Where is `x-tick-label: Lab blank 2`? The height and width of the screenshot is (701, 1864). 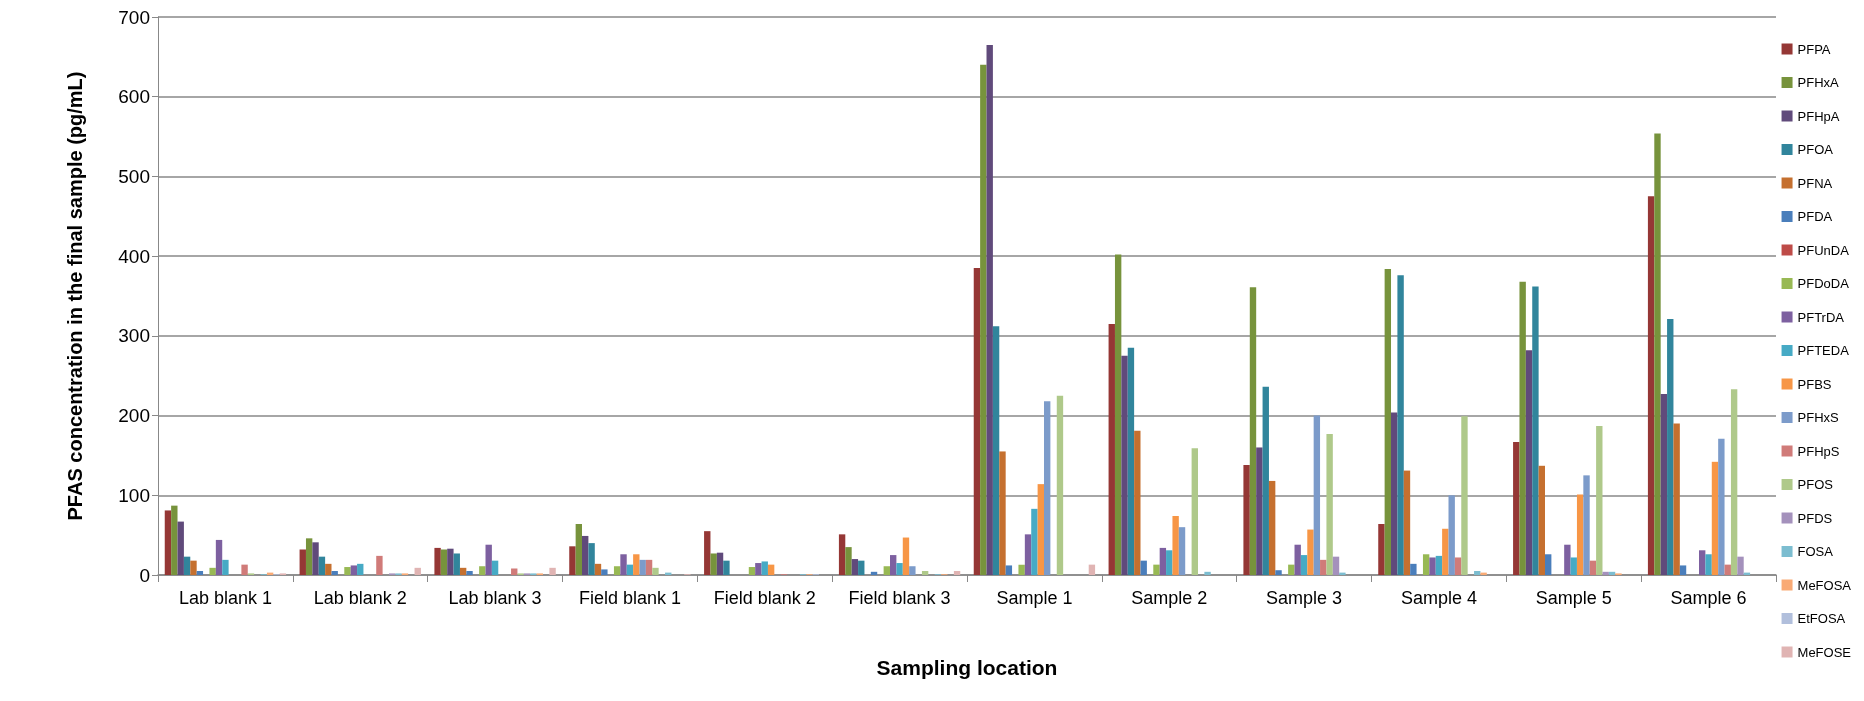
x-tick-label: Lab blank 2 is located at coordinates (360, 598).